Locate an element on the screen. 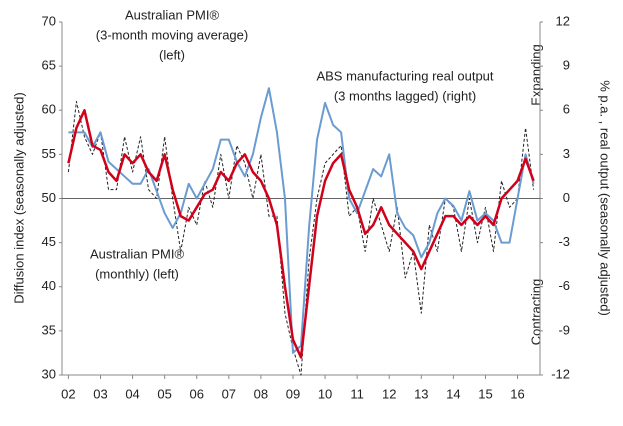 Image resolution: width=623 pixels, height=426 pixels. y2-tick-label: 12 is located at coordinates (563, 20).